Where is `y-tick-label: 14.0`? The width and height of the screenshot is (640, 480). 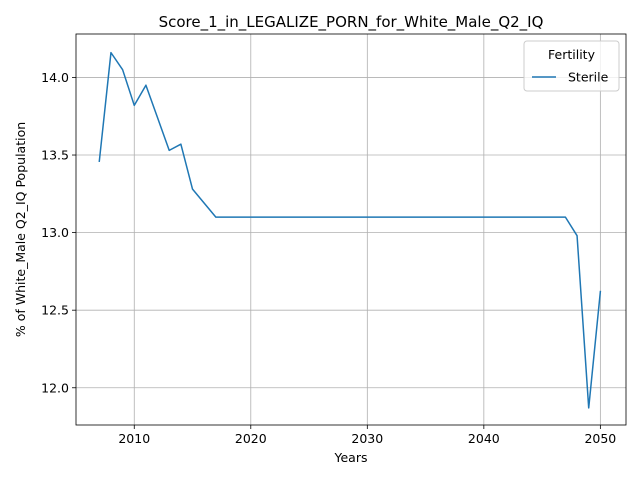
y-tick-label: 14.0 is located at coordinates (55, 77).